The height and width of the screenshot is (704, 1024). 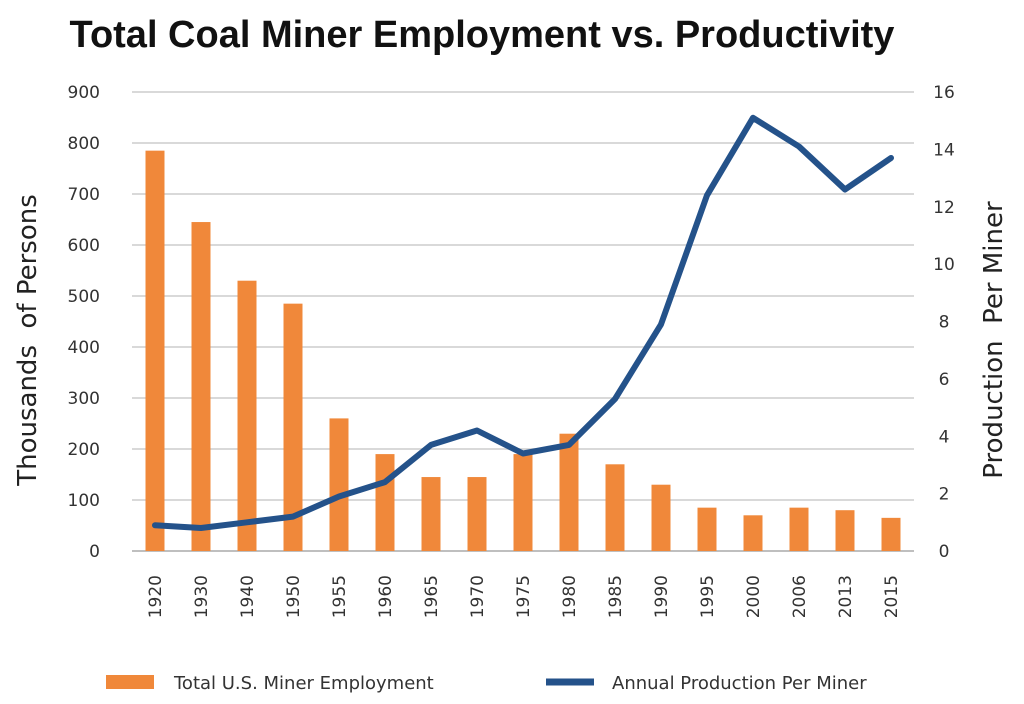 I want to click on bar-1985, so click(x=615, y=507).